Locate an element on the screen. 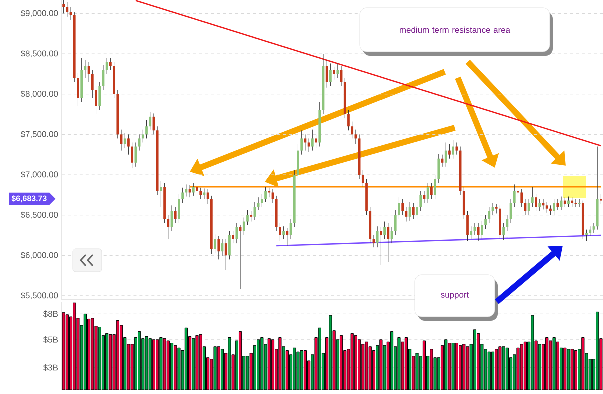 This screenshot has height=394, width=603. y-tick-label: $9,000.00 is located at coordinates (39, 14).